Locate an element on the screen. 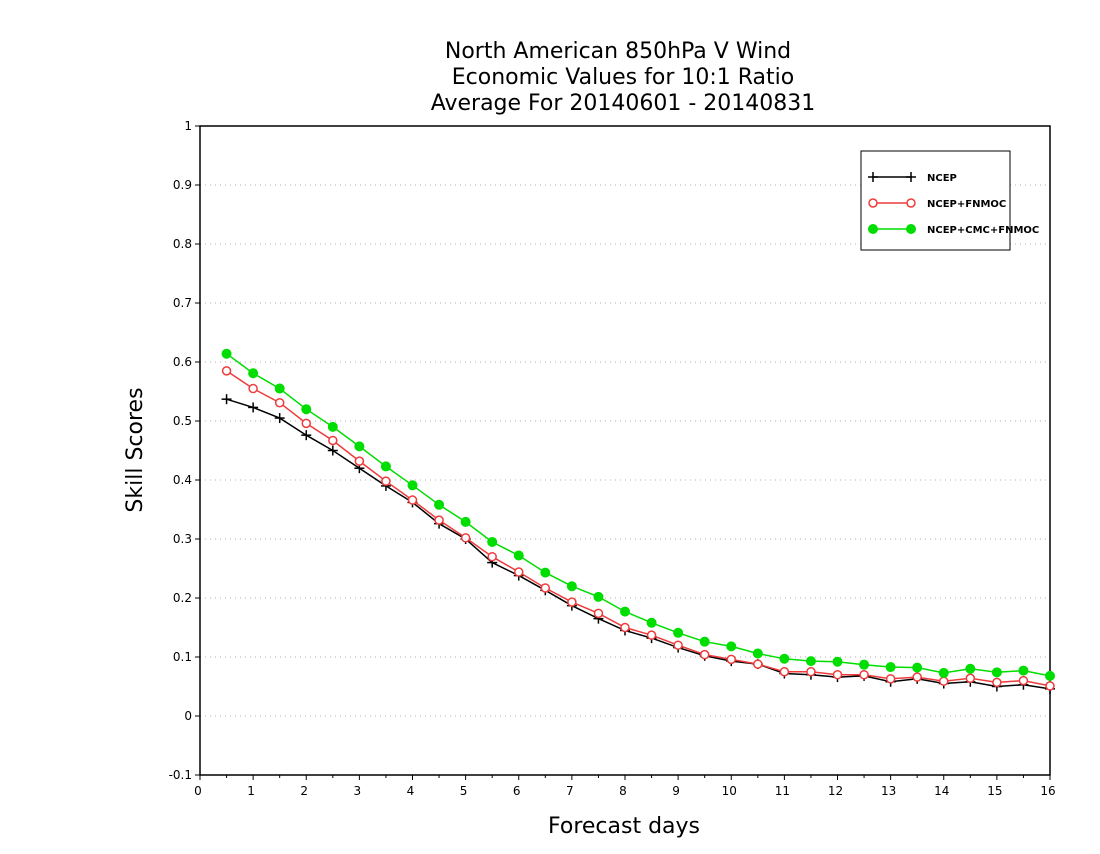 This screenshot has width=1100, height=854. x-tick-label: 16 is located at coordinates (1047, 791).